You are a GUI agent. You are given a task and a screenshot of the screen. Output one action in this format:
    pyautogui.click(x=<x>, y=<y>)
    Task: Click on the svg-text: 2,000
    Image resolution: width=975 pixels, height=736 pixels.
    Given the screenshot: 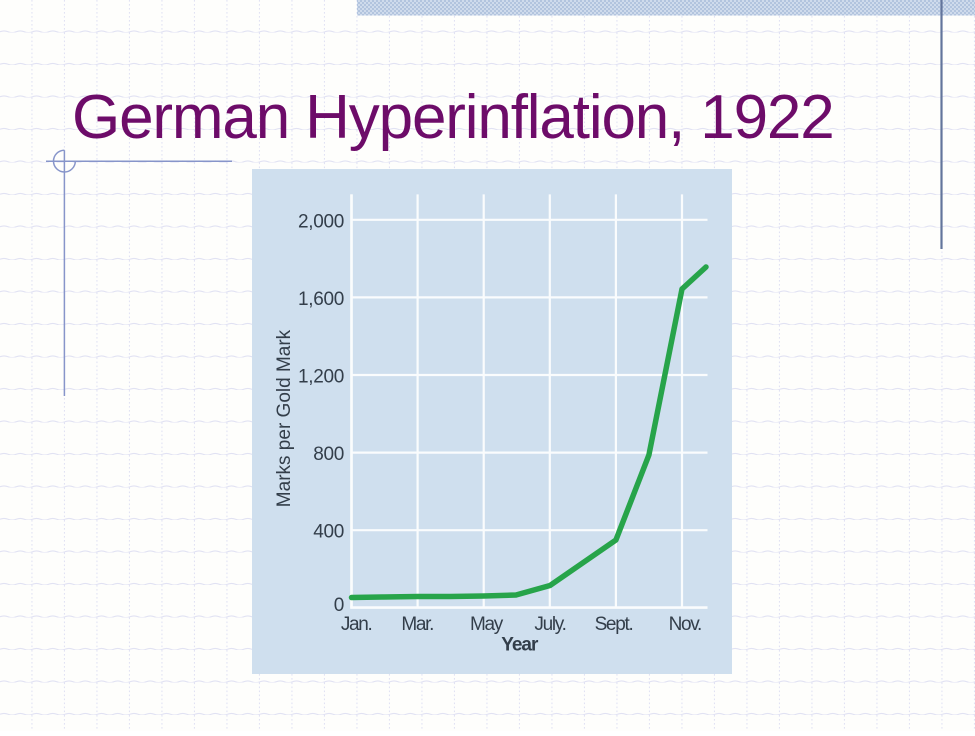 What is the action you would take?
    pyautogui.click(x=321, y=221)
    